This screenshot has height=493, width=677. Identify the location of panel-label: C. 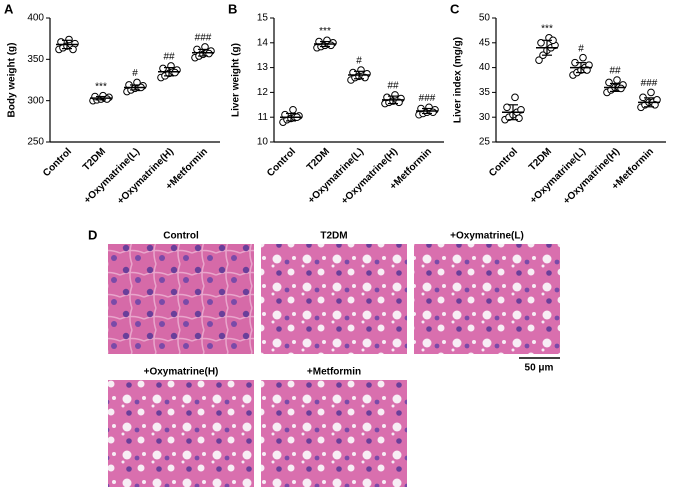
(455, 8).